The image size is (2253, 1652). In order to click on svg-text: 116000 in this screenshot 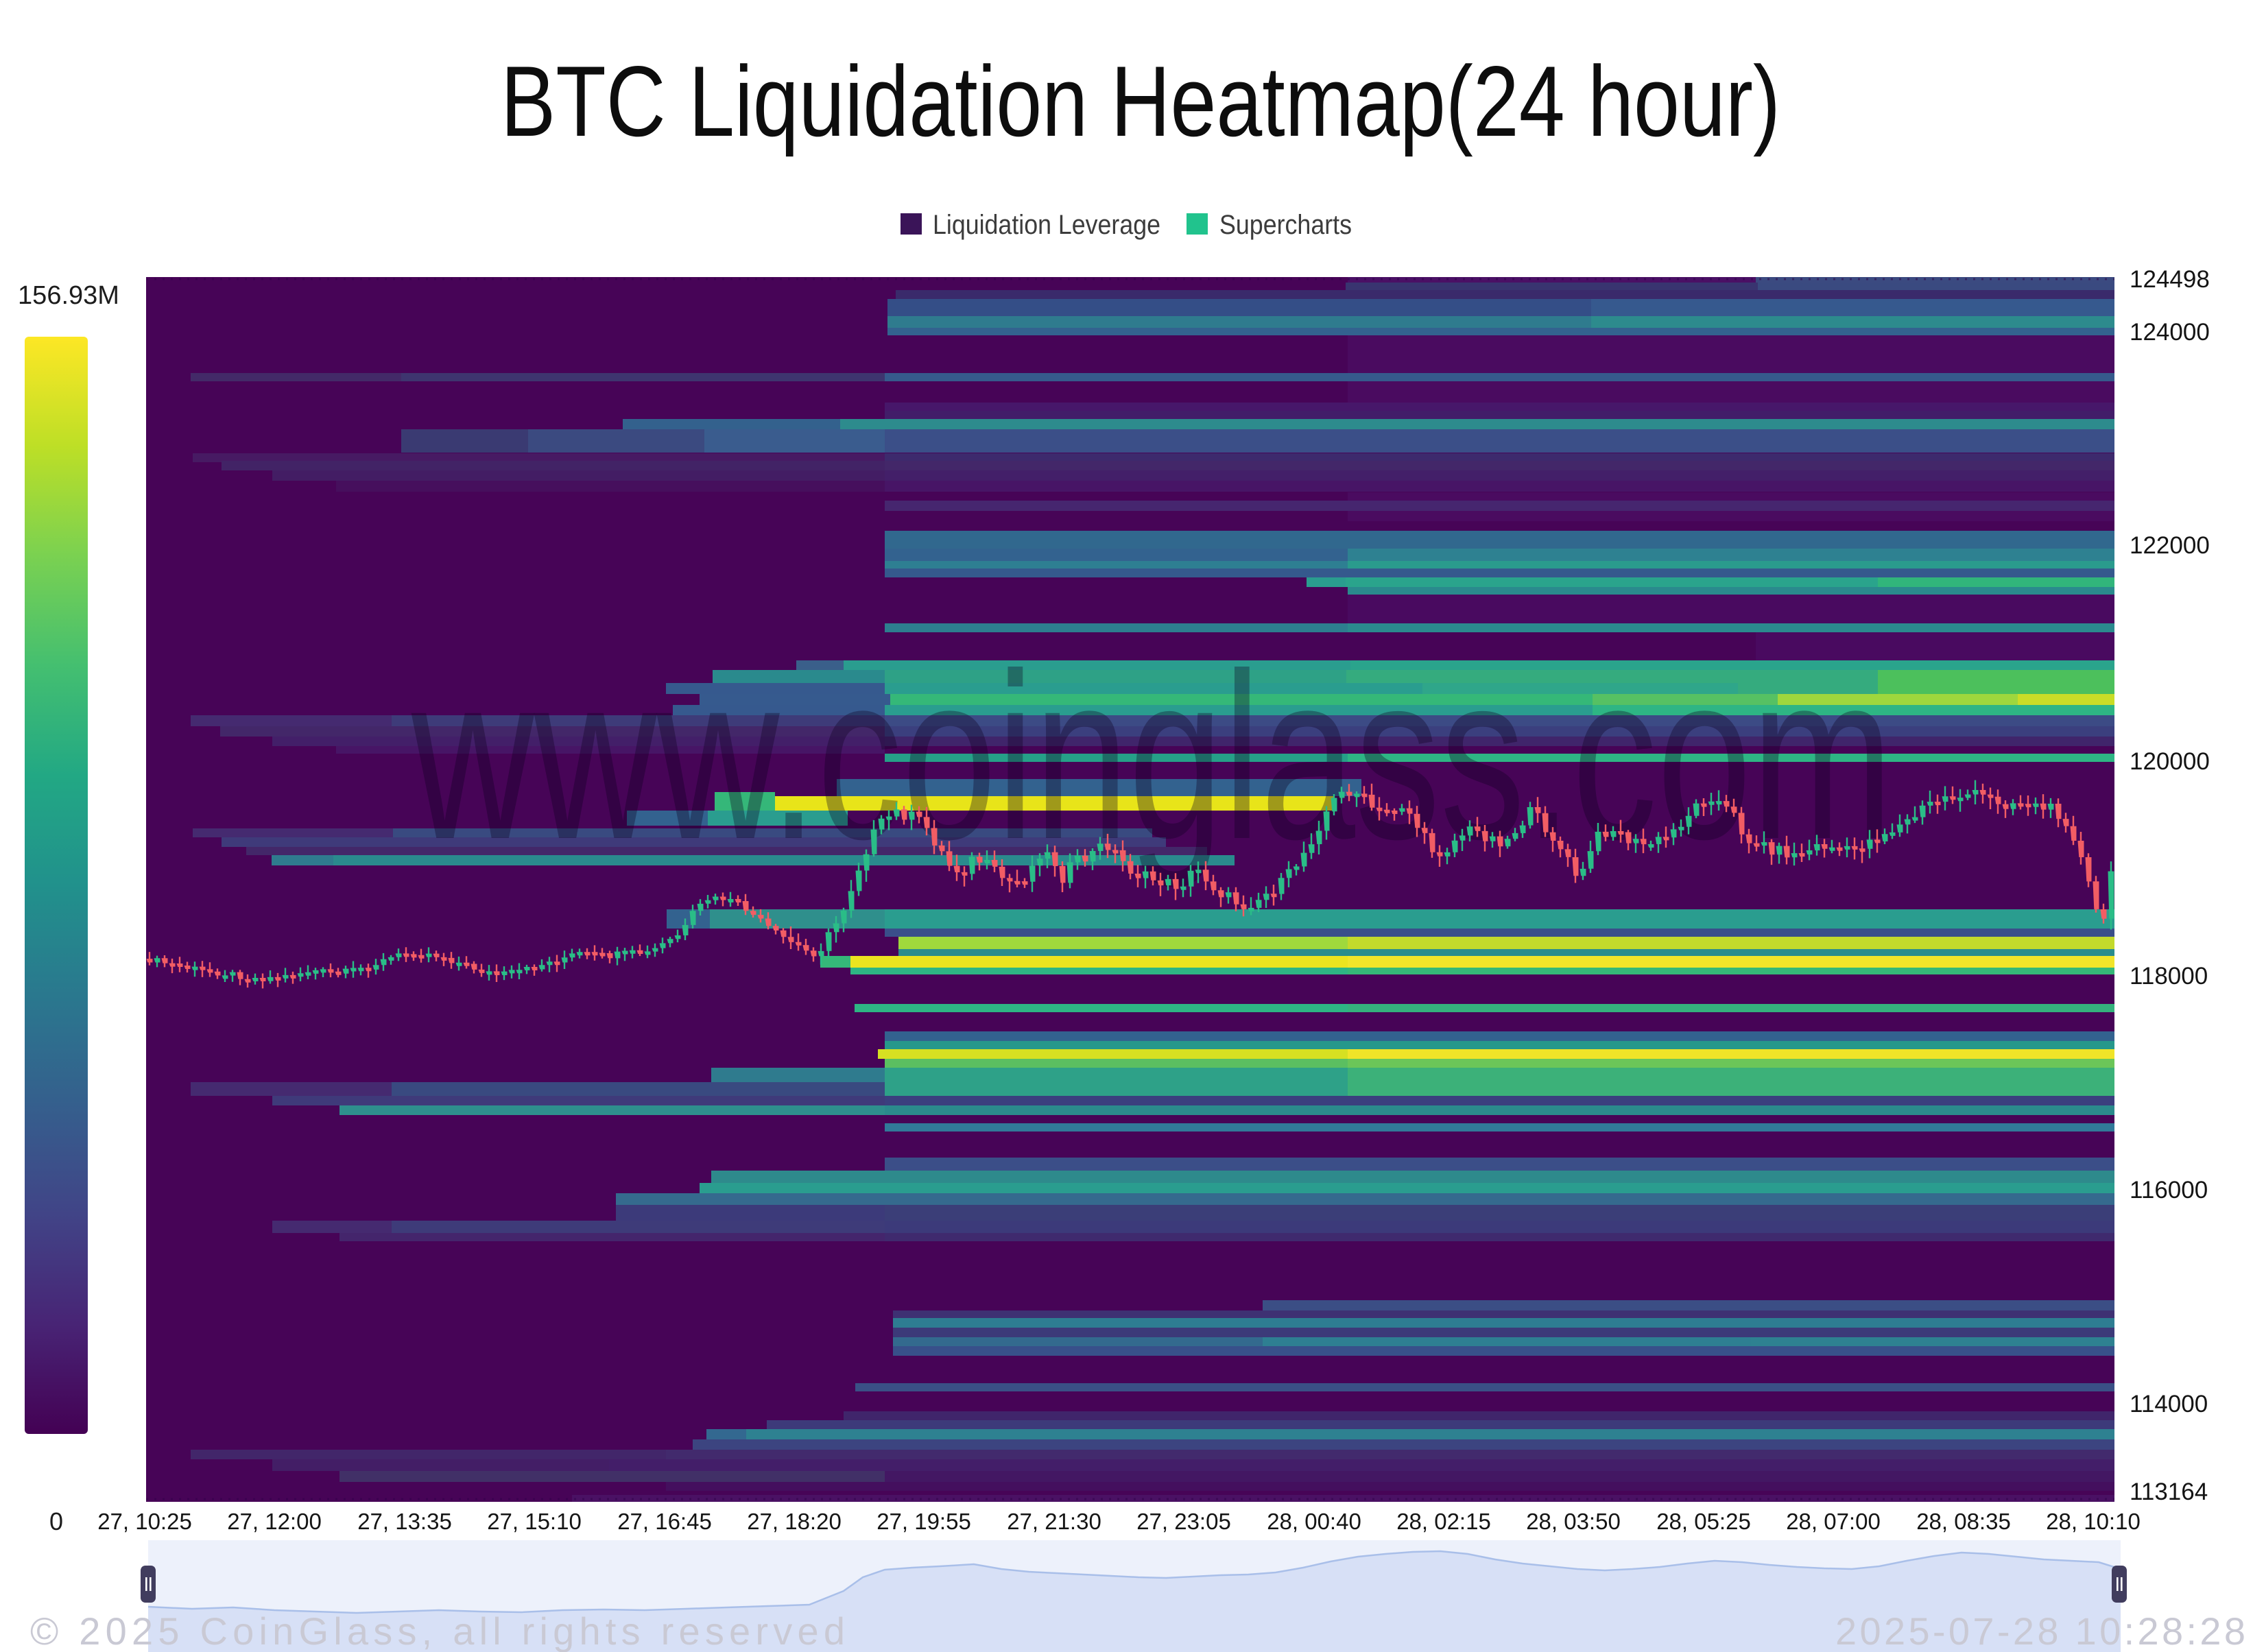, I will do `click(2169, 1190)`.